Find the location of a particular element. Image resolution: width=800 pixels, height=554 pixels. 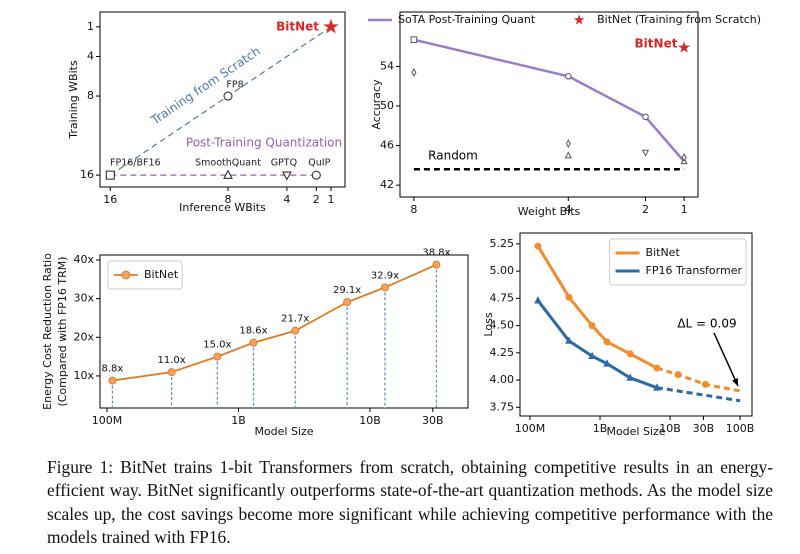

value-label: 15.0x is located at coordinates (217, 345).